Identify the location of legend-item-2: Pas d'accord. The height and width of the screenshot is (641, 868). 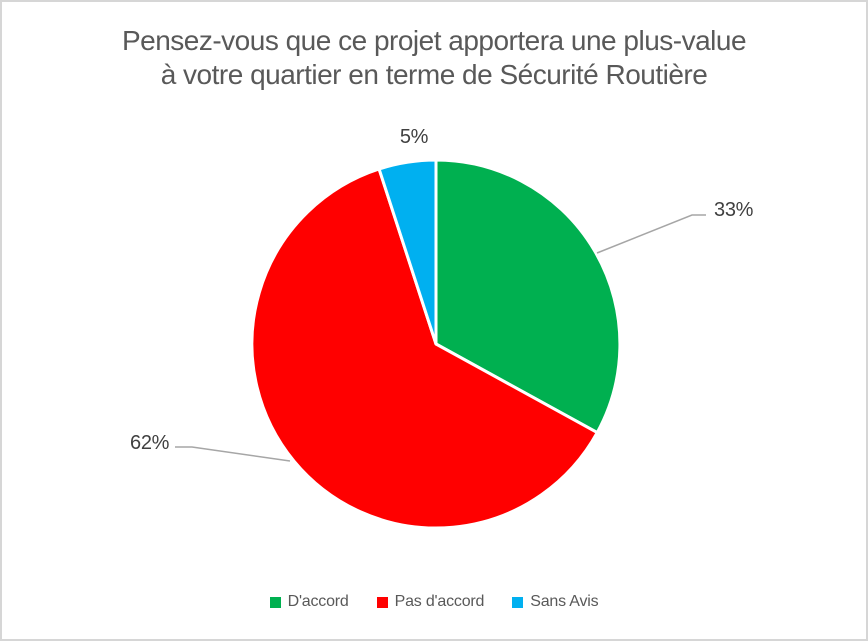
(430, 602).